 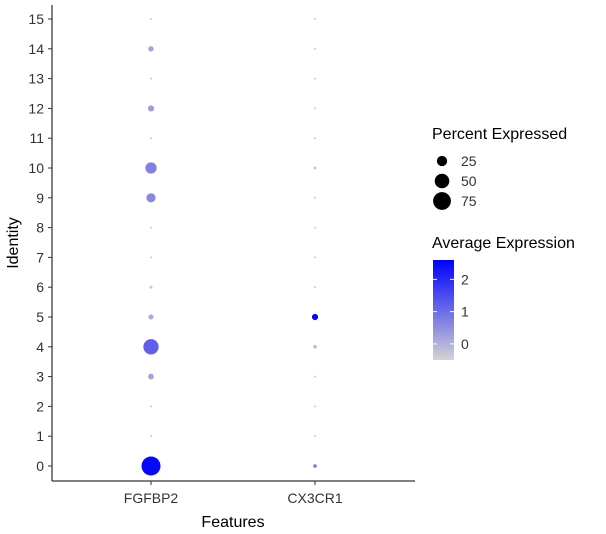 I want to click on y-tick-label: 9, so click(x=40, y=198).